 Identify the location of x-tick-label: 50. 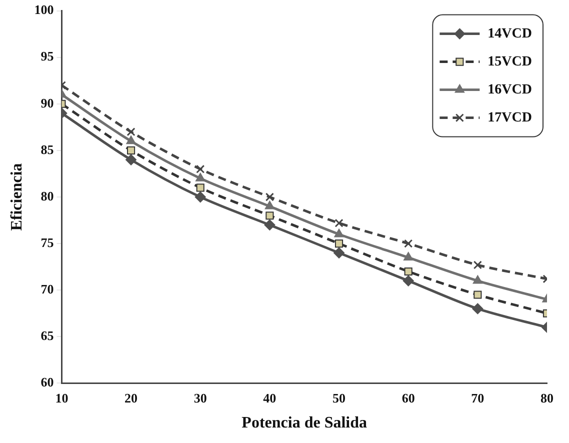
(339, 398).